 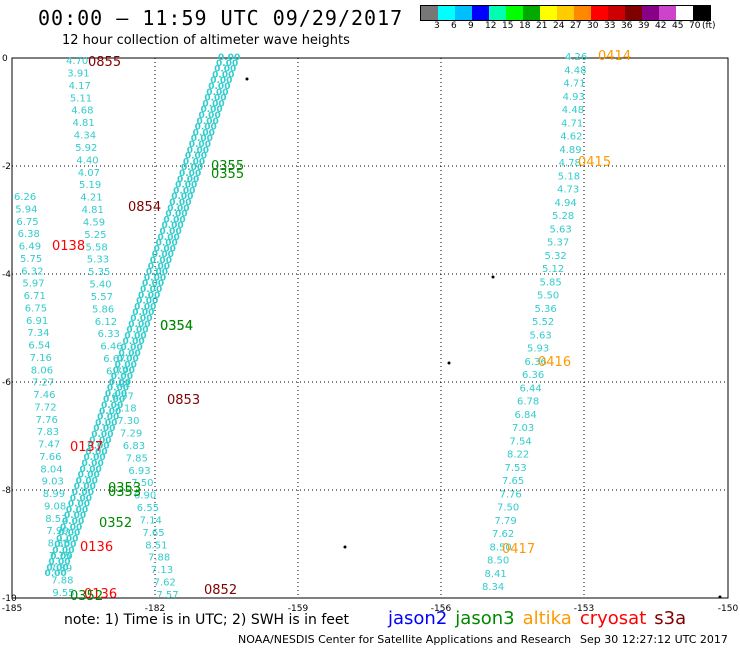 I want to click on wave-height-value: 6.32, so click(x=32, y=271).